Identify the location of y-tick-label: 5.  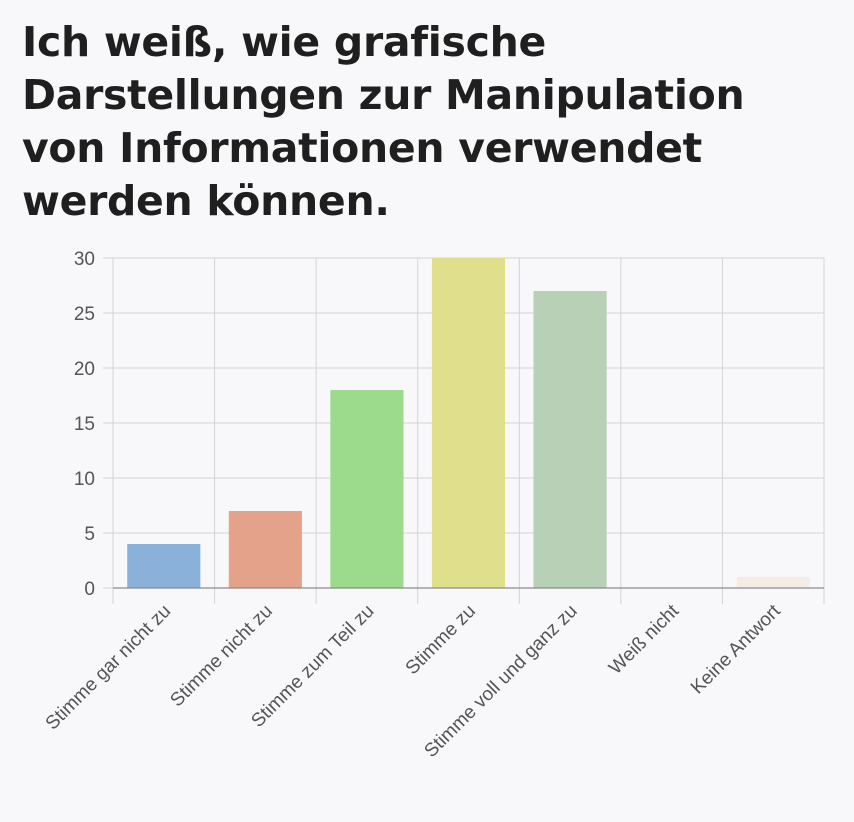
(89, 534).